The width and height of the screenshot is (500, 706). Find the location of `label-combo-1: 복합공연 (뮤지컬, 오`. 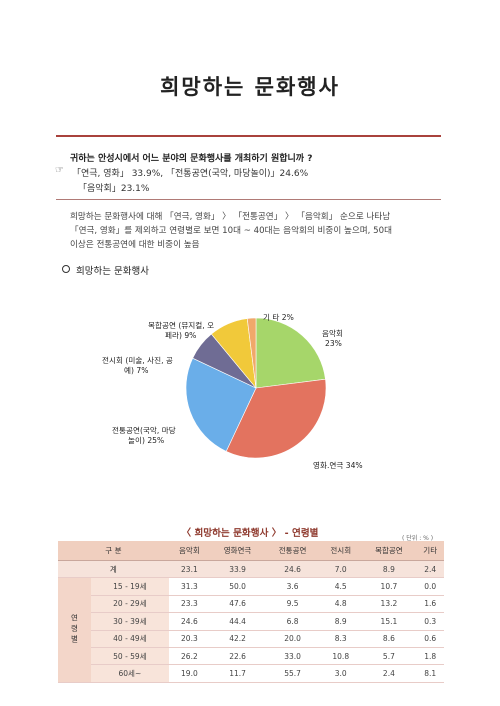

label-combo-1: 복합공연 (뮤지컬, 오 is located at coordinates (181, 325).